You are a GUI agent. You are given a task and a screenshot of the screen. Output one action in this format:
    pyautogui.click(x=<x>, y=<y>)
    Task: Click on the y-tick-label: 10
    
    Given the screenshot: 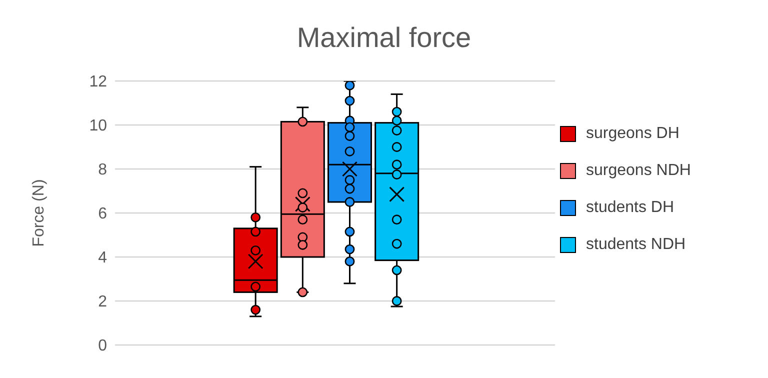 What is the action you would take?
    pyautogui.click(x=98, y=126)
    